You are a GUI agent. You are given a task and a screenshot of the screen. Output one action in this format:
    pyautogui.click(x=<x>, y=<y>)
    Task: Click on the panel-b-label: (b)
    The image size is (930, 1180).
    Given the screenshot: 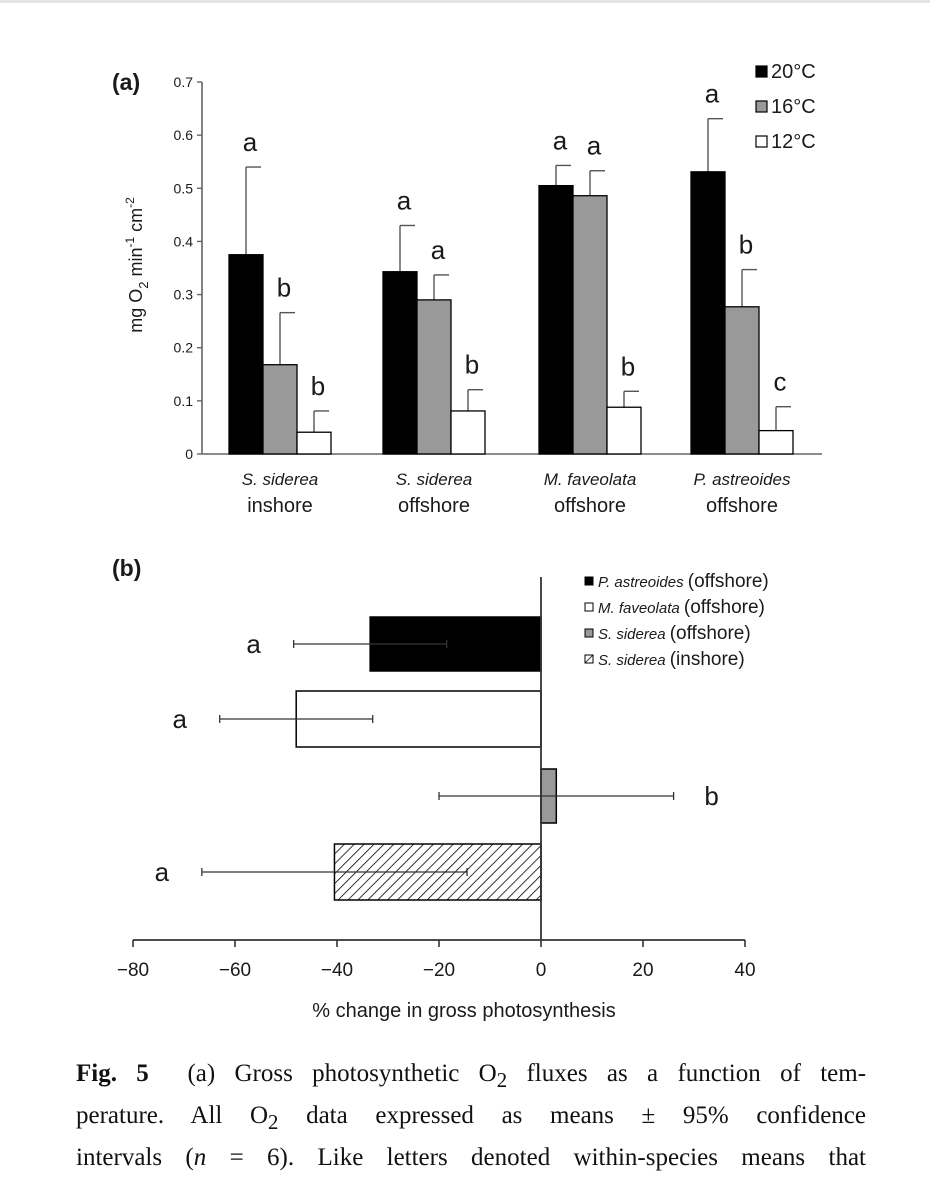 What is the action you would take?
    pyautogui.click(x=126, y=568)
    